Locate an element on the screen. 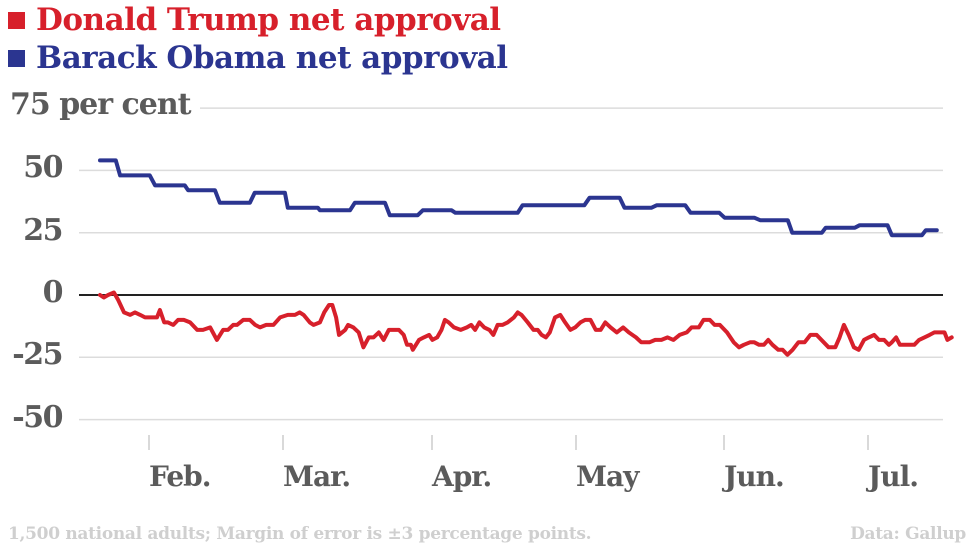  legend-label-trump: Donald Trump net approval is located at coordinates (268, 20).